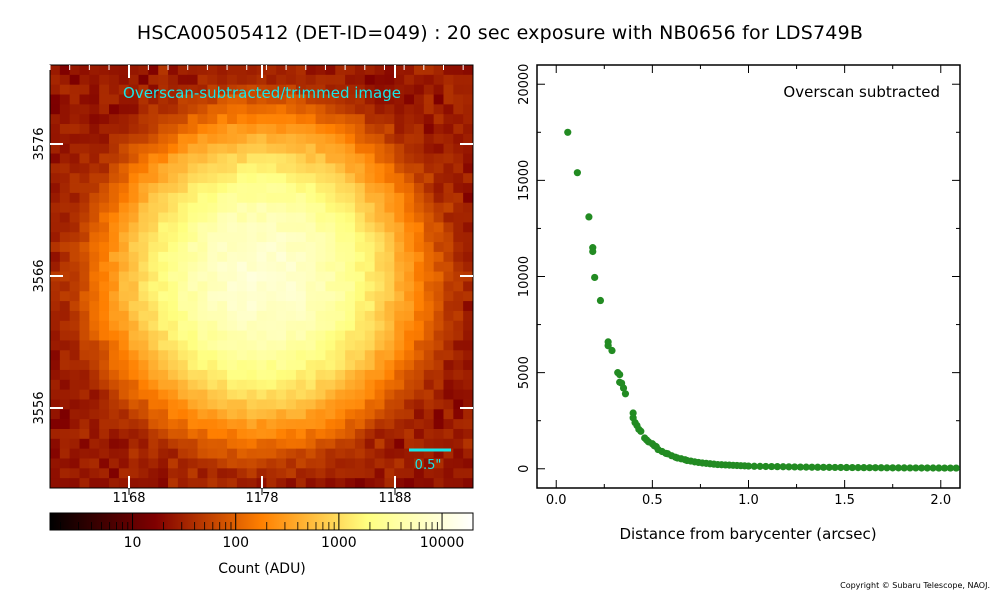  I want to click on data-point, so click(823, 467).